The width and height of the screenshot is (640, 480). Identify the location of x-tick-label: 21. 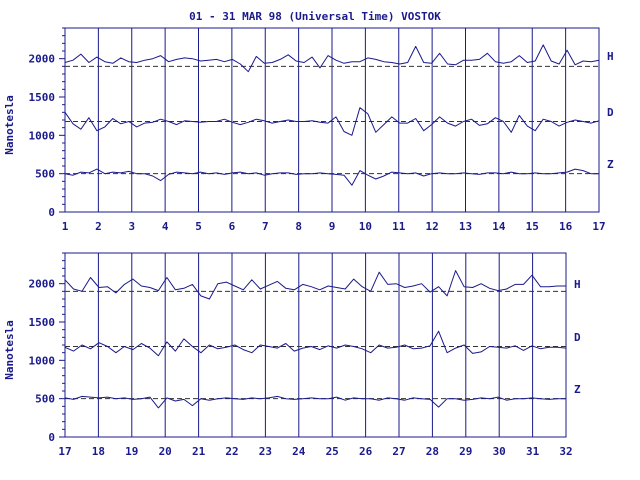
(199, 451).